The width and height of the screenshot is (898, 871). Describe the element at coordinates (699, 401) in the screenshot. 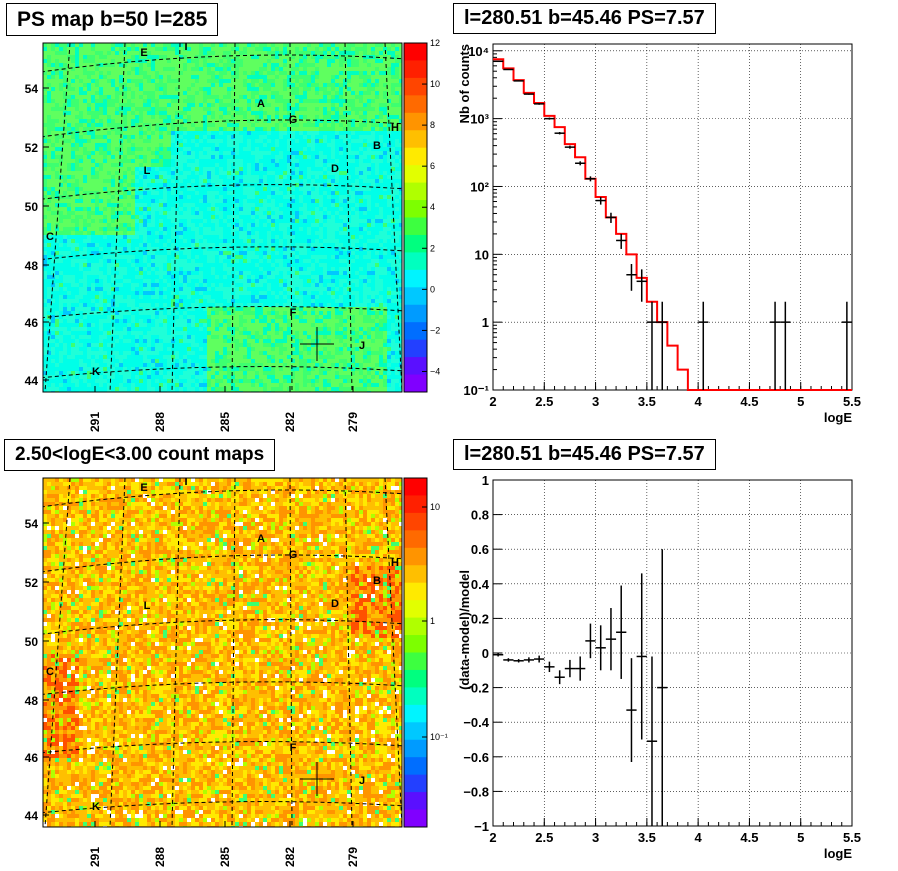

I see `spectrum-x-tick-label: 4` at that location.